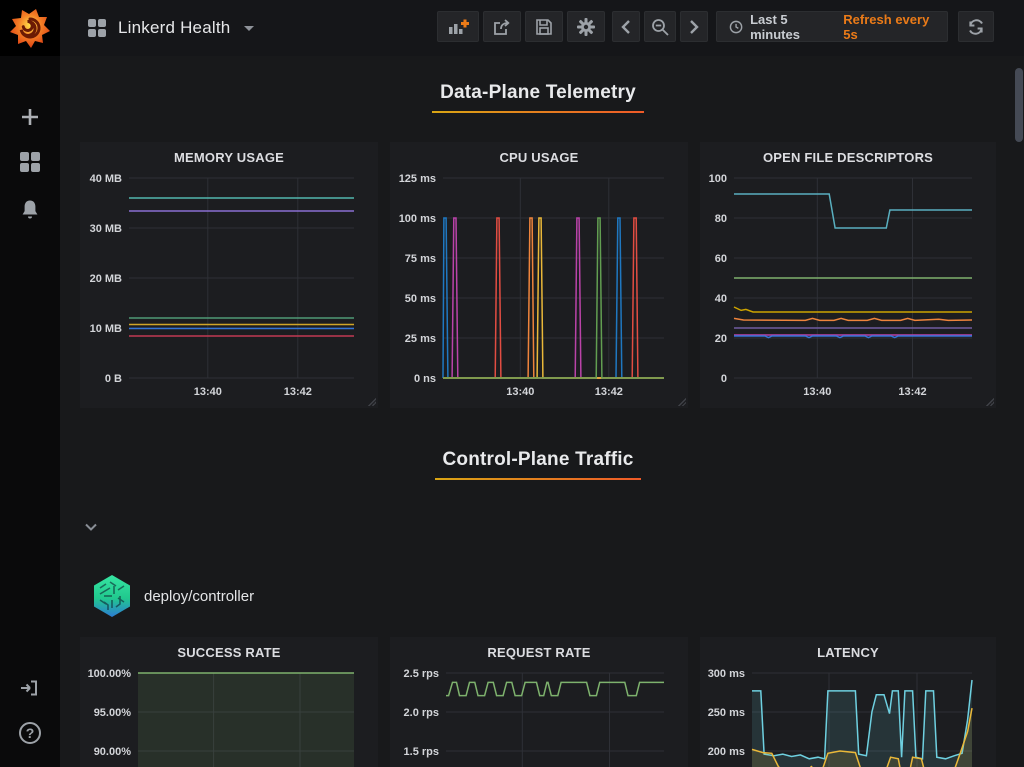 This screenshot has height=767, width=1024. I want to click on section-title: Control-Plane Traffic, so click(538, 459).